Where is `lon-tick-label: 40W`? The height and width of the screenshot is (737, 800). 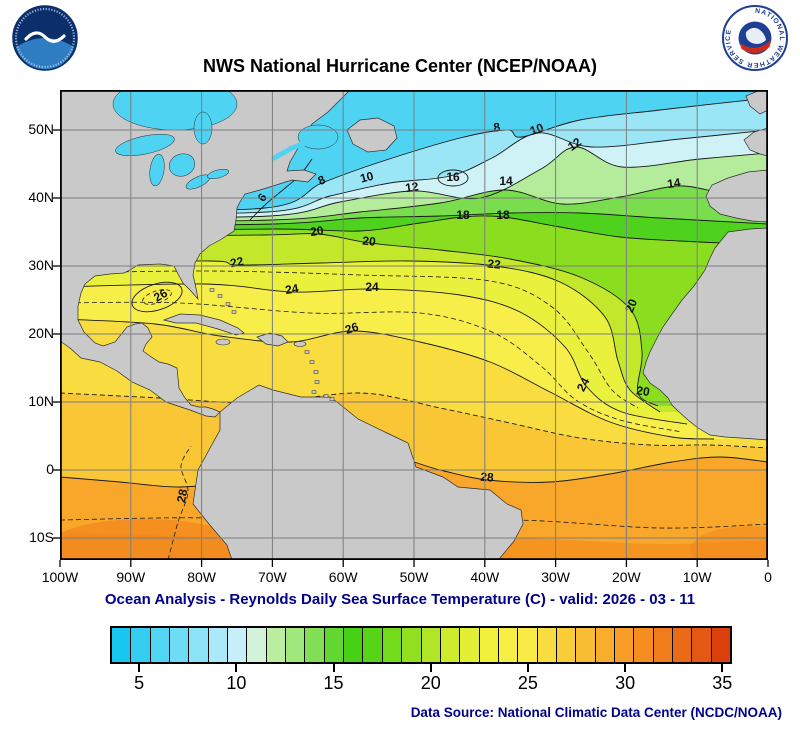 lon-tick-label: 40W is located at coordinates (485, 577).